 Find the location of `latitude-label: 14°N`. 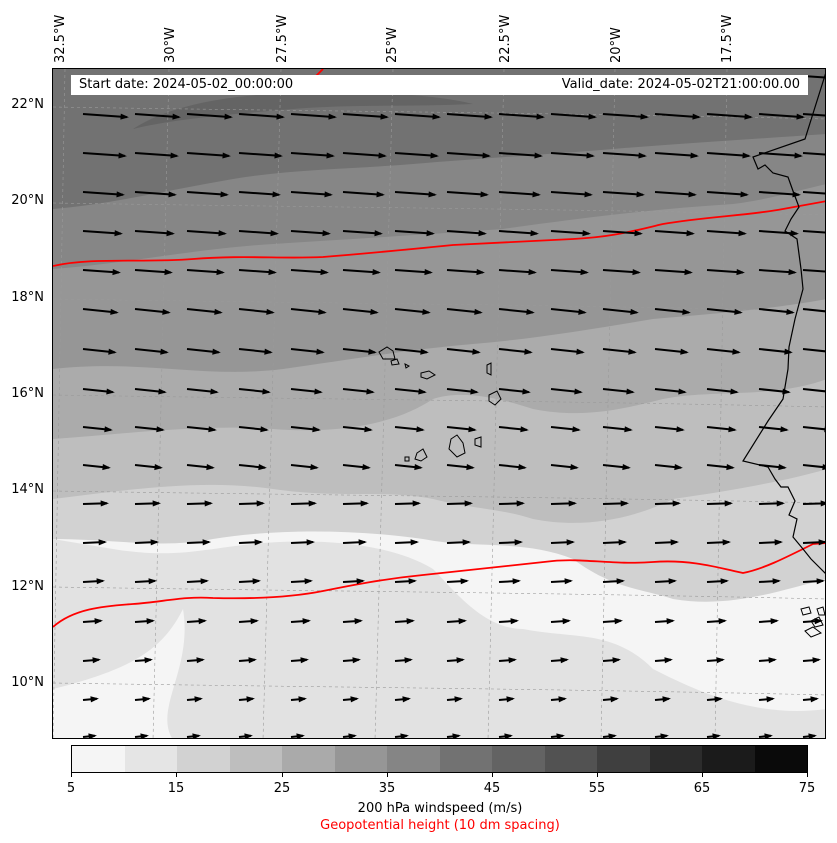

latitude-label: 14°N is located at coordinates (27, 489).